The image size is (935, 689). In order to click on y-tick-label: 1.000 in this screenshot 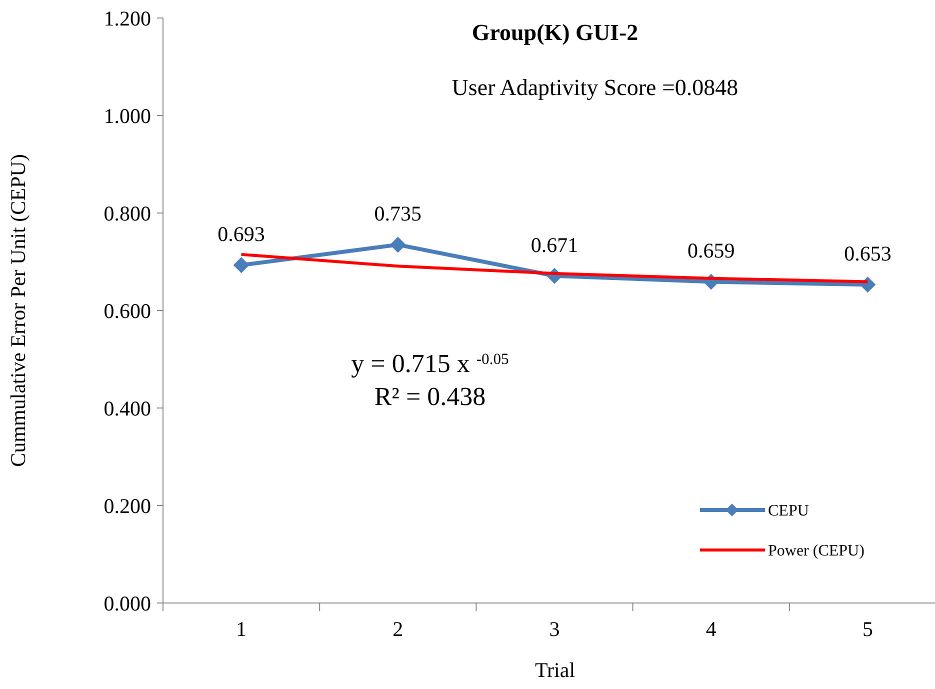, I will do `click(127, 116)`.